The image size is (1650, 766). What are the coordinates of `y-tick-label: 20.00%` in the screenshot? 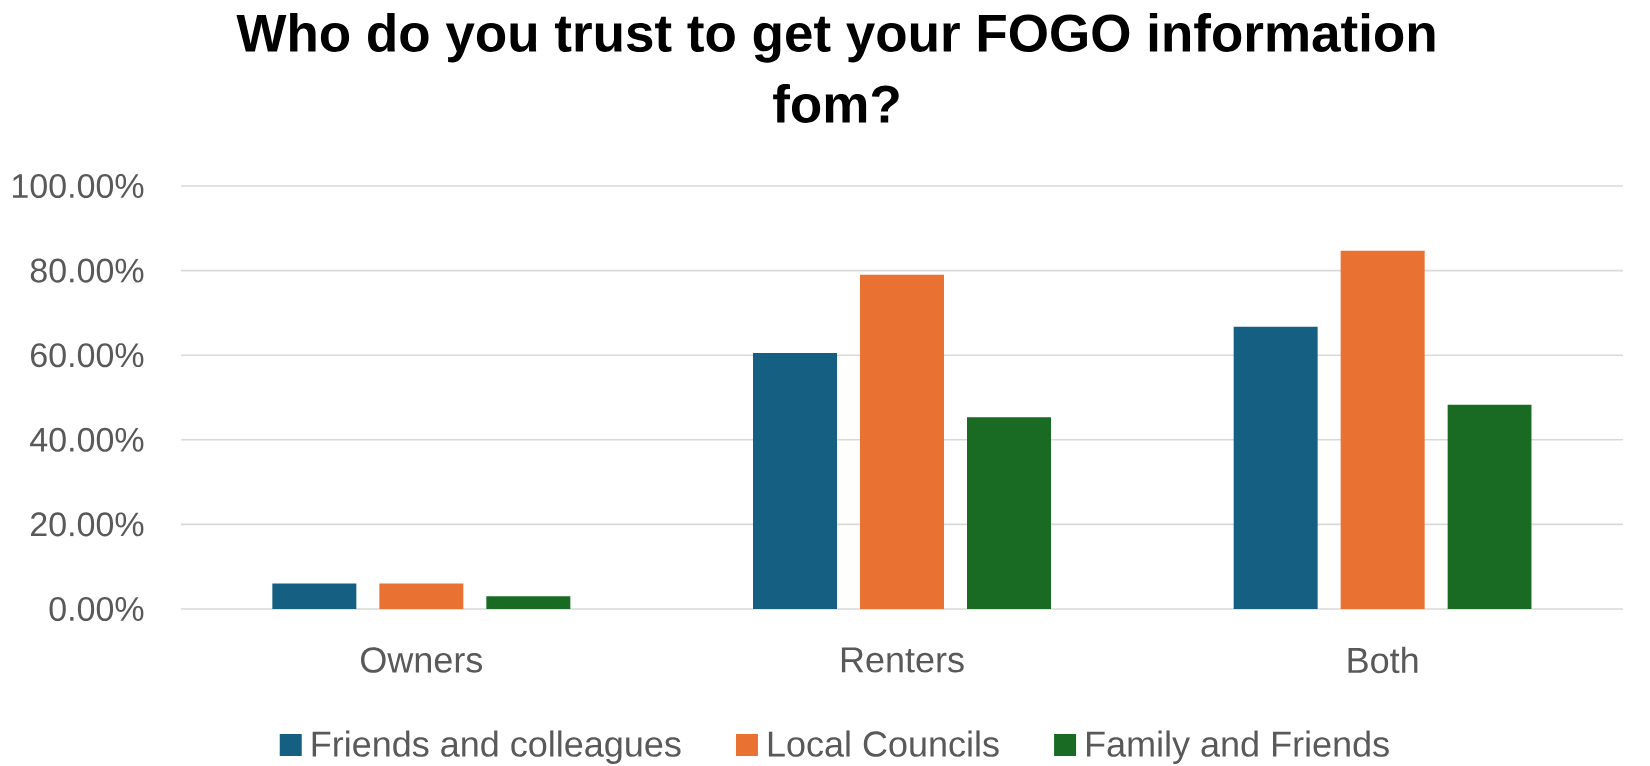 It's located at (87, 524).